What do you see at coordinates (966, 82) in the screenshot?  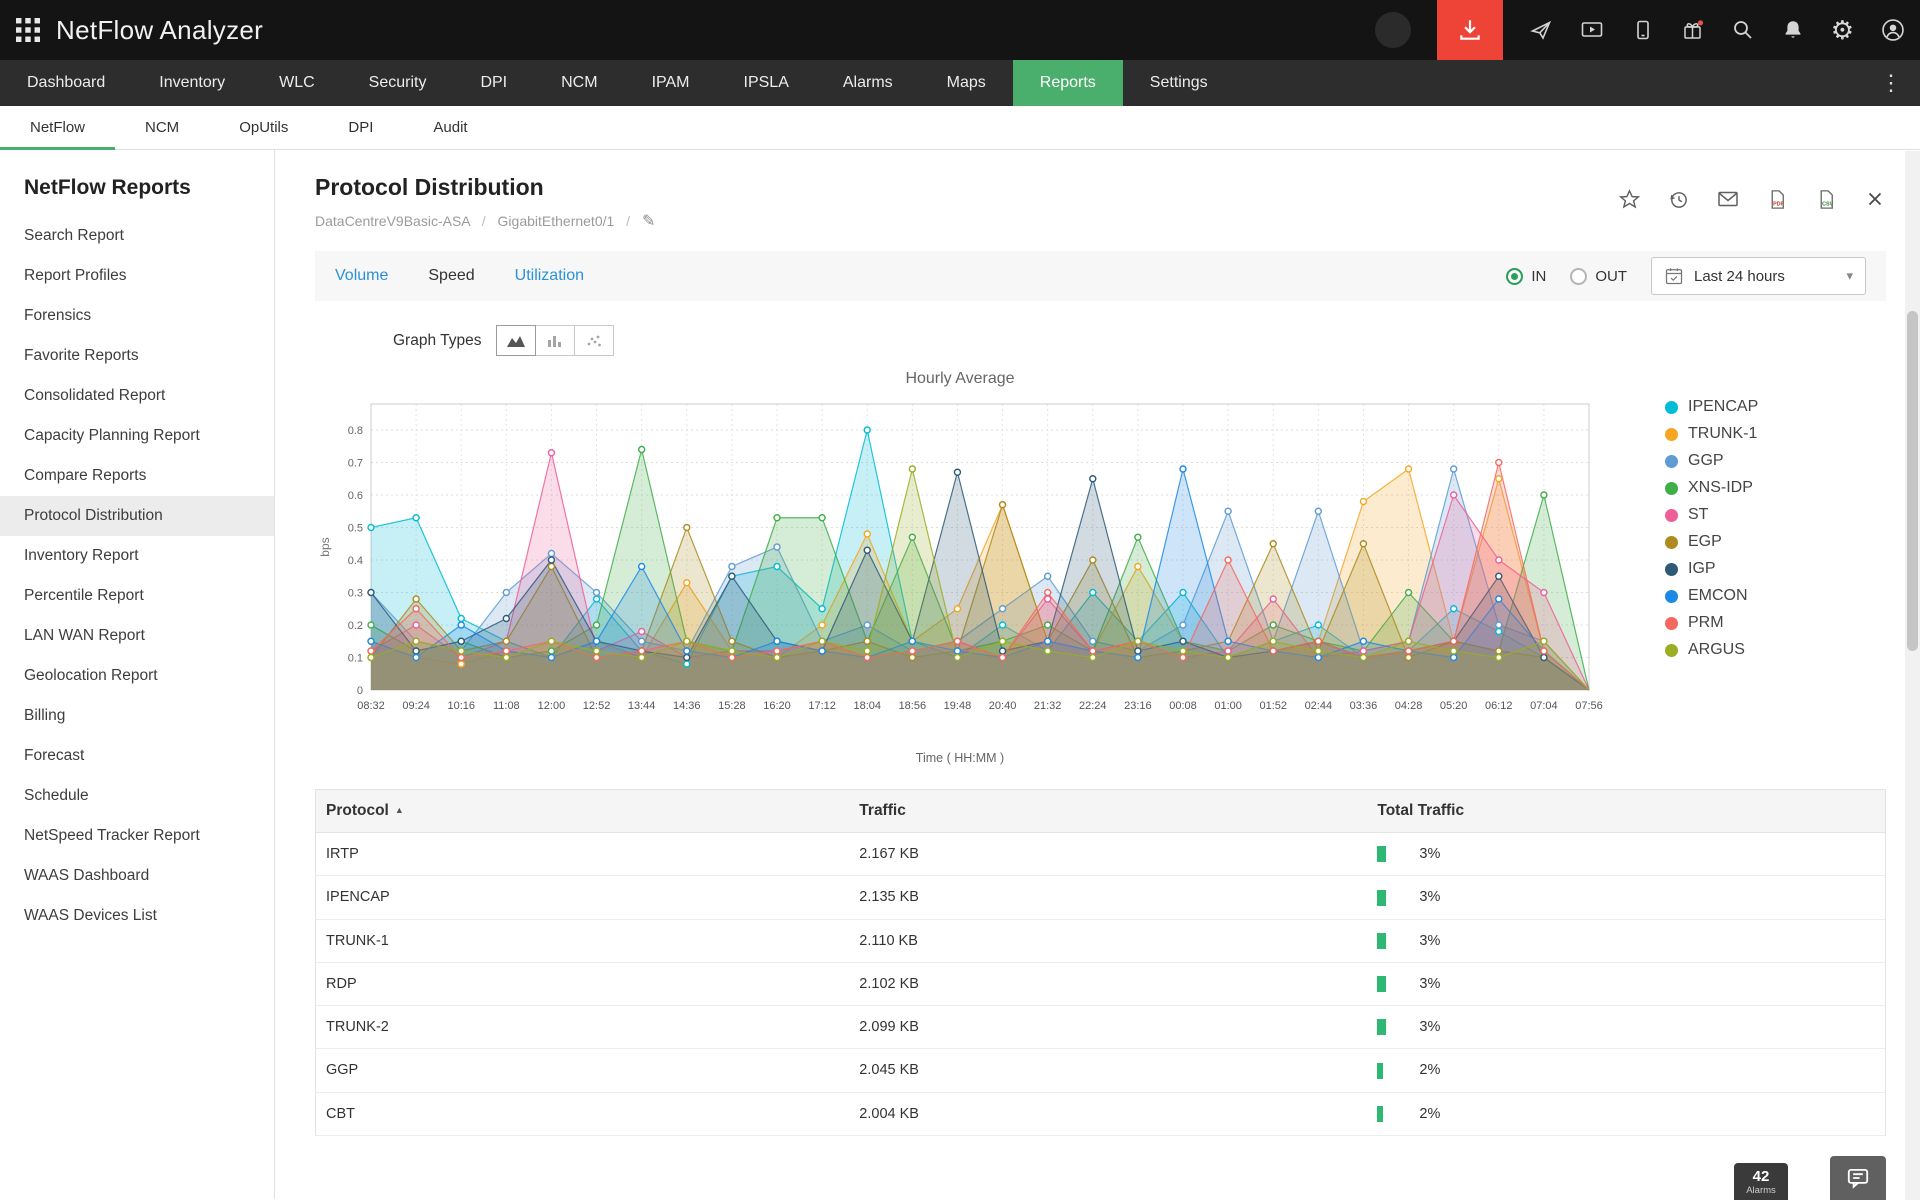 I see `nav-tab-maps: Maps` at bounding box center [966, 82].